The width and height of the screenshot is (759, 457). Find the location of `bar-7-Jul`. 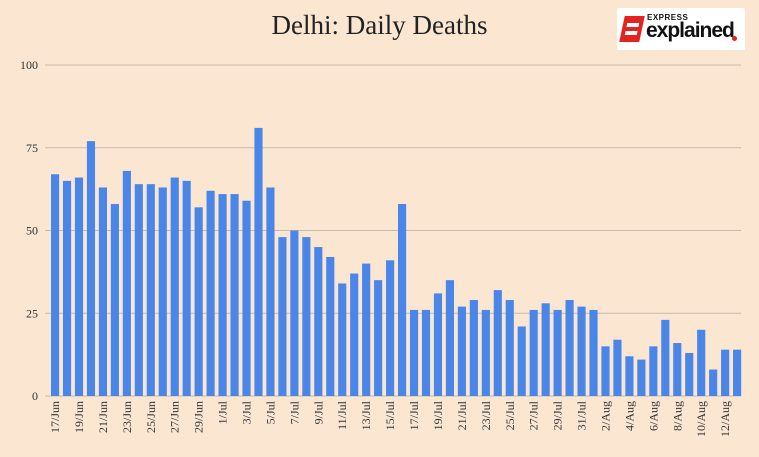

bar-7-Jul is located at coordinates (294, 313).